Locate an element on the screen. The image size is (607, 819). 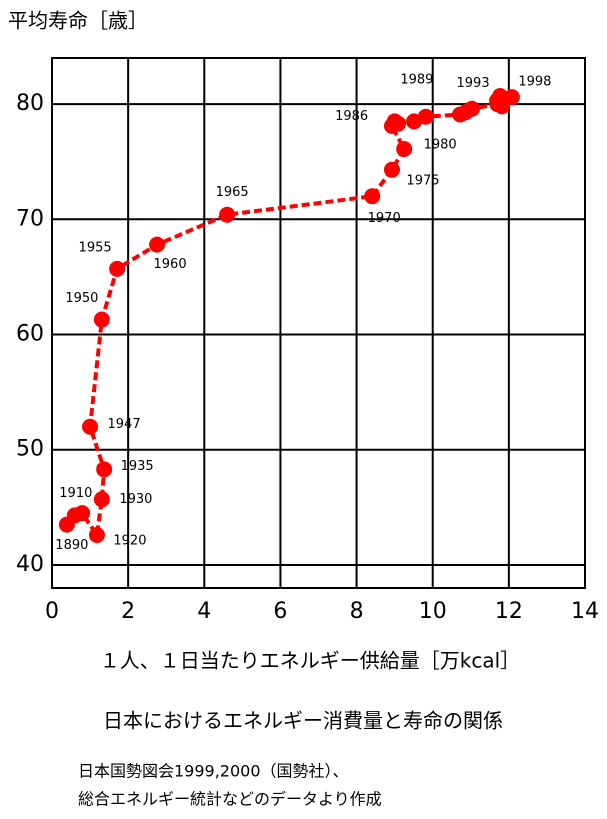
y-tick-label: 60 is located at coordinates (30, 334).